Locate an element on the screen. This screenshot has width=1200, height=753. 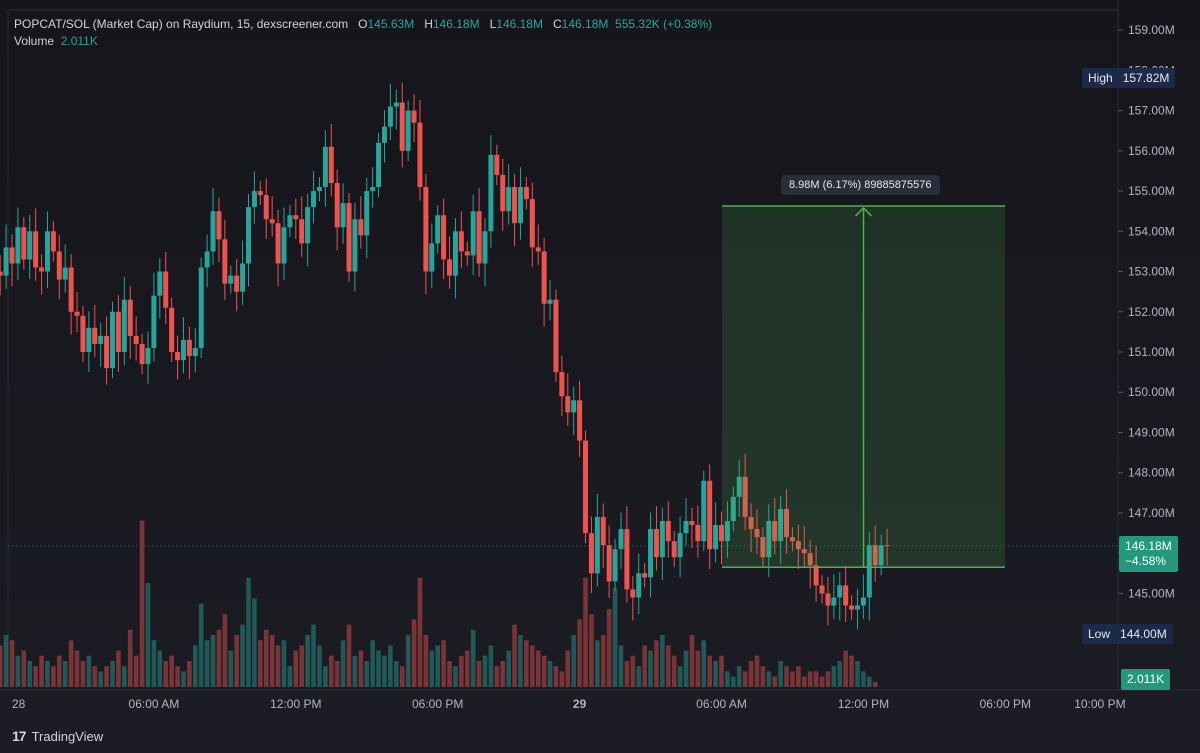
low-price-tag: Low 144.00M is located at coordinates (1127, 634).